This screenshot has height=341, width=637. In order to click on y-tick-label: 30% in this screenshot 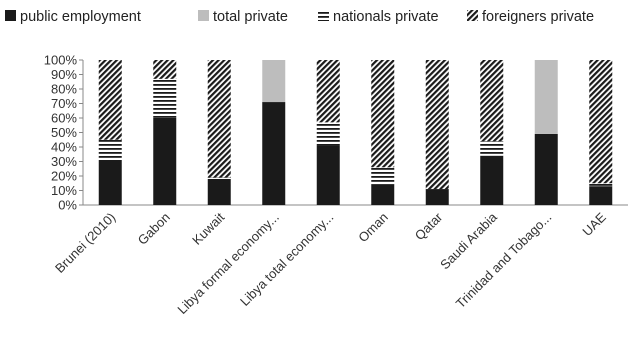, I will do `click(64, 161)`.